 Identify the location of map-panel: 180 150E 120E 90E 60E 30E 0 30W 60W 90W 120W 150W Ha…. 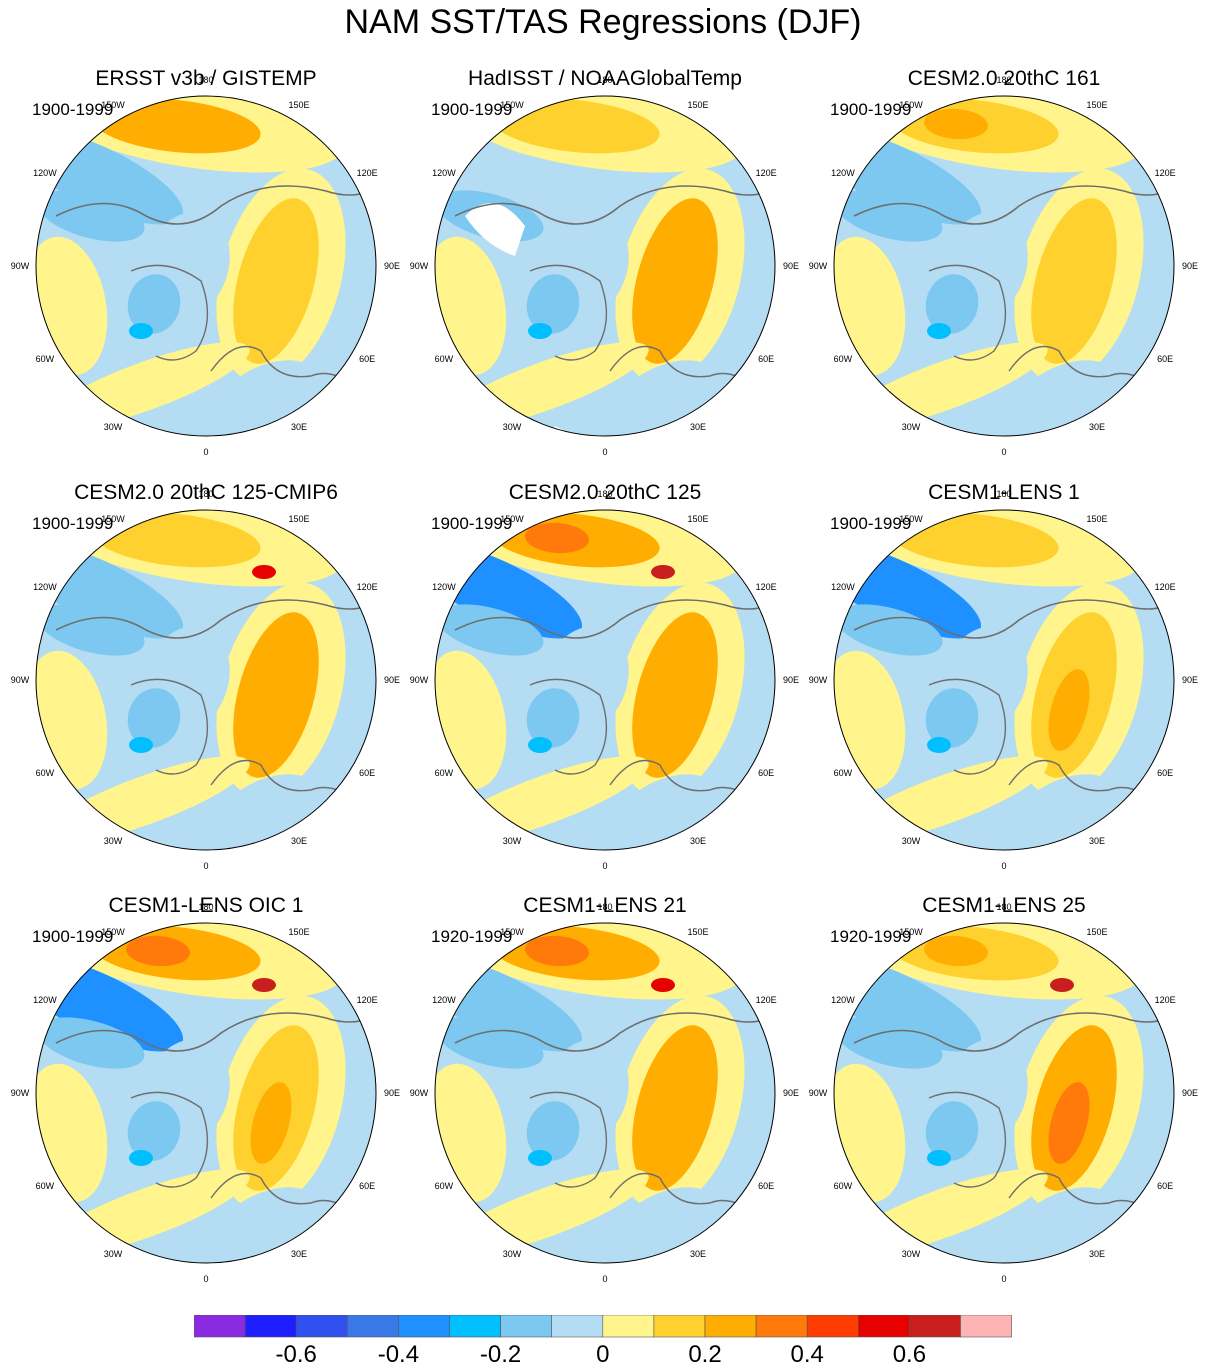
(622, 271).